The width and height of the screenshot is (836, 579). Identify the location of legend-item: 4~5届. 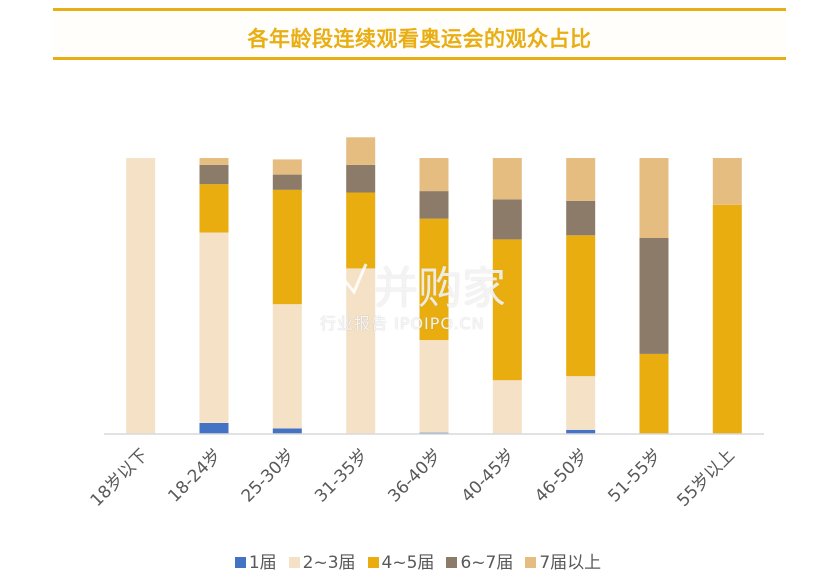
(401, 560).